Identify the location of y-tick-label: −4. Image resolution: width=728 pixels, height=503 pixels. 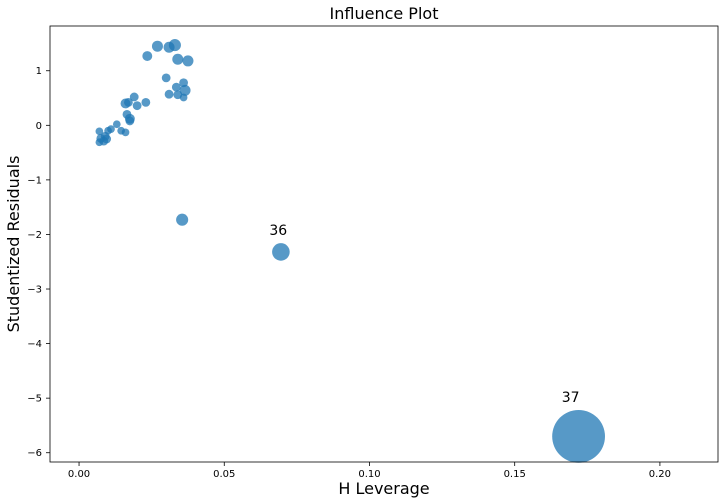
(34, 344).